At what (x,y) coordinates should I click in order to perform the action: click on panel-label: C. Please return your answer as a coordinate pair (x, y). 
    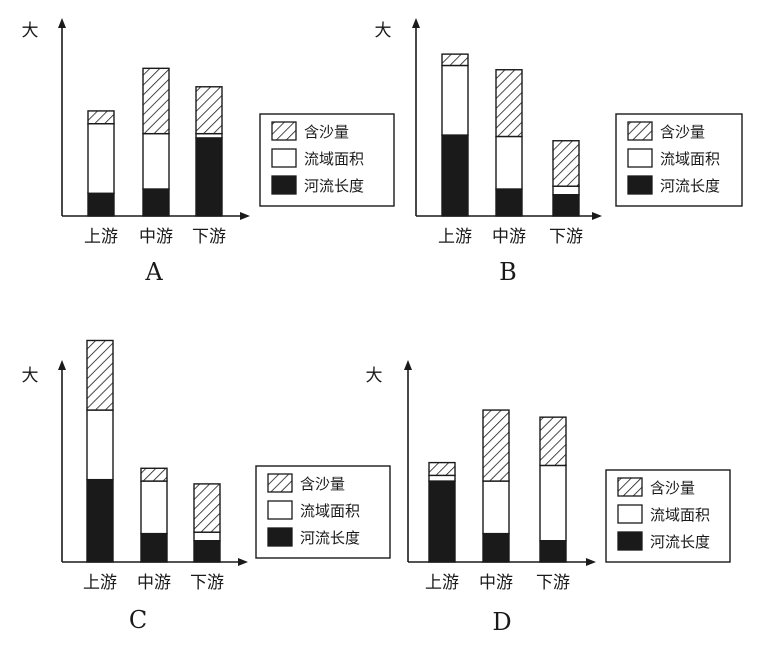
    Looking at the image, I should click on (138, 620).